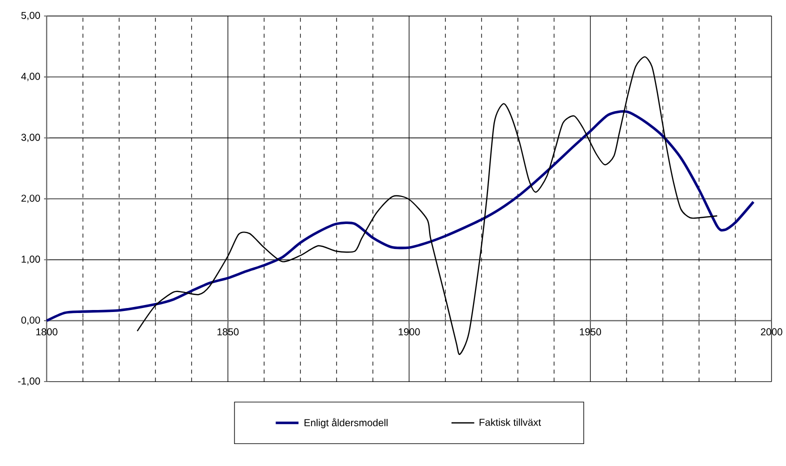  What do you see at coordinates (30, 138) in the screenshot?
I see `y-tick-label: 3,00` at bounding box center [30, 138].